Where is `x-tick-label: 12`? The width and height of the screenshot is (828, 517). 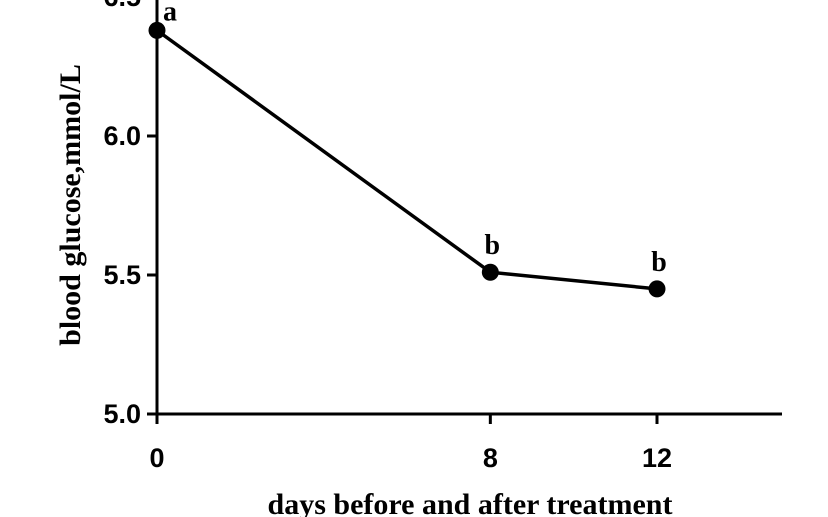 x-tick-label: 12 is located at coordinates (657, 458).